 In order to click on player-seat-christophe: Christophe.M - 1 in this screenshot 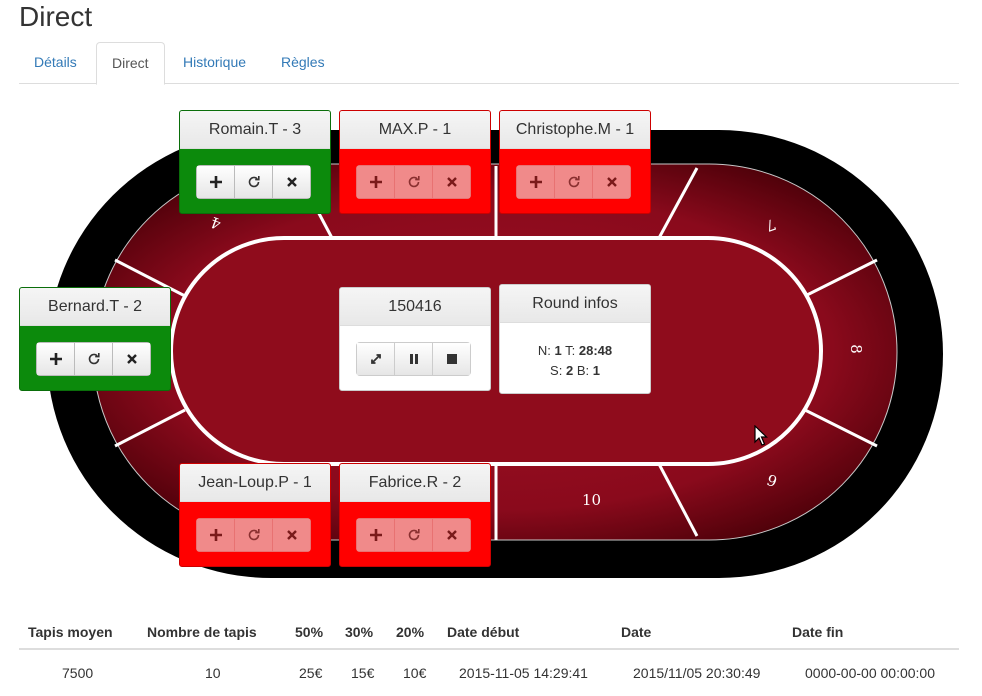, I will do `click(575, 162)`.